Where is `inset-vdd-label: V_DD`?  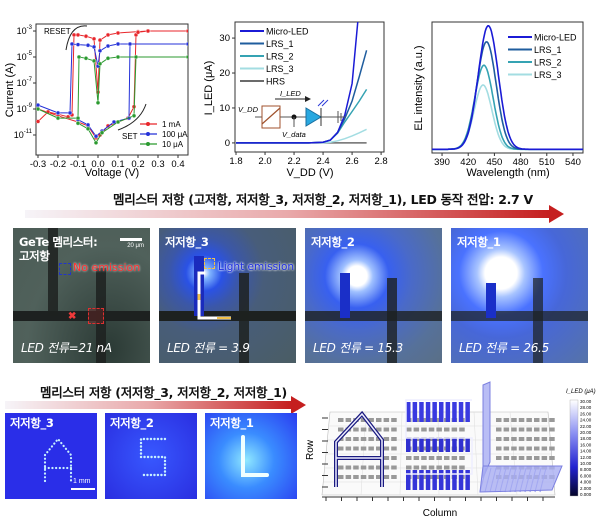
inset-vdd-label: V_DD is located at coordinates (248, 109).